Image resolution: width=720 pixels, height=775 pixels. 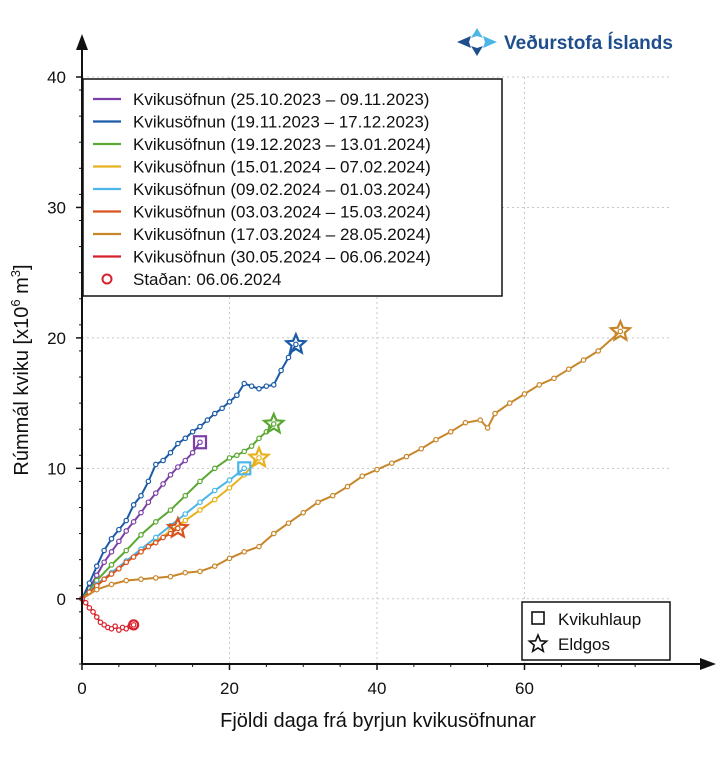 What do you see at coordinates (20, 369) in the screenshot?
I see `y-axis-title: Rúmmál kviku [x106 m3]` at bounding box center [20, 369].